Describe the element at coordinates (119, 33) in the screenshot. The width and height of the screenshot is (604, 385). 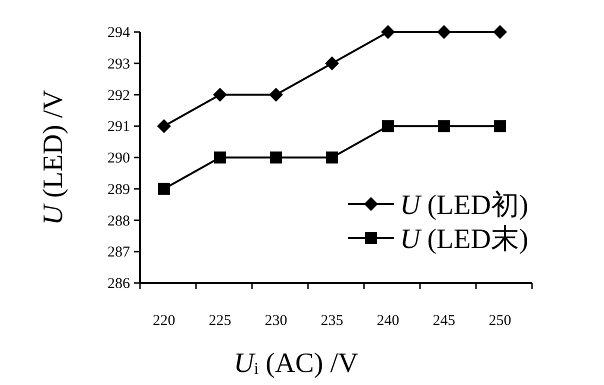
I see `y-tick-label: 294` at that location.